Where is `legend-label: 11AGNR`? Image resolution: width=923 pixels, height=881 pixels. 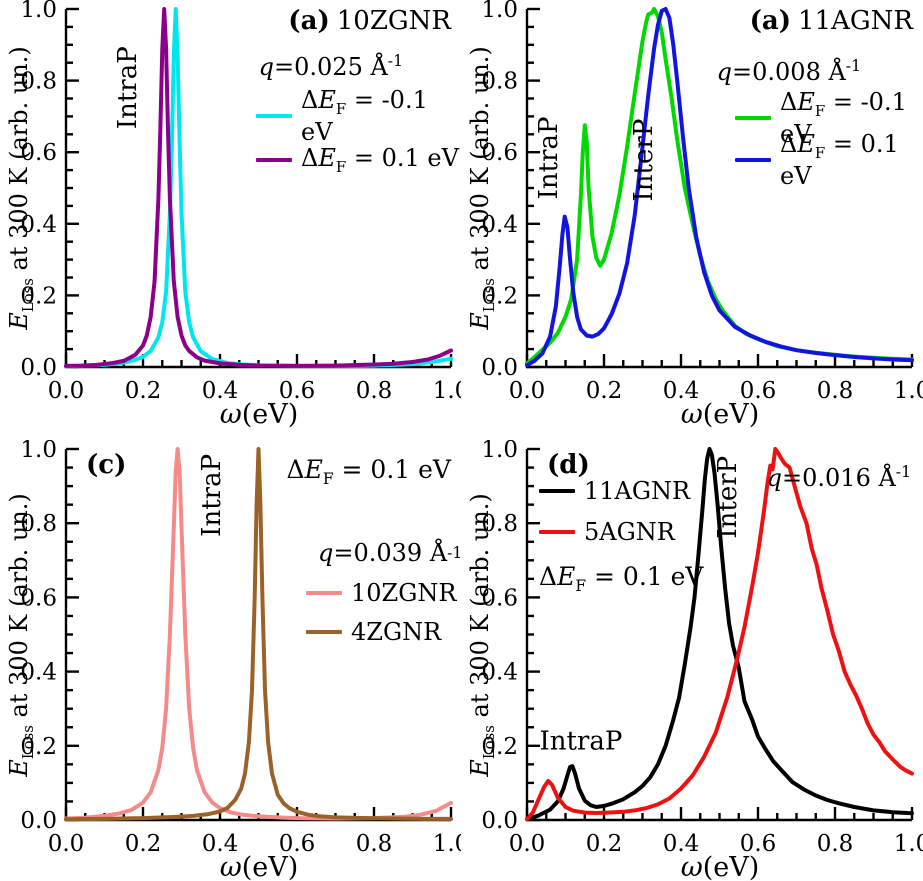
legend-label: 11AGNR is located at coordinates (637, 491).